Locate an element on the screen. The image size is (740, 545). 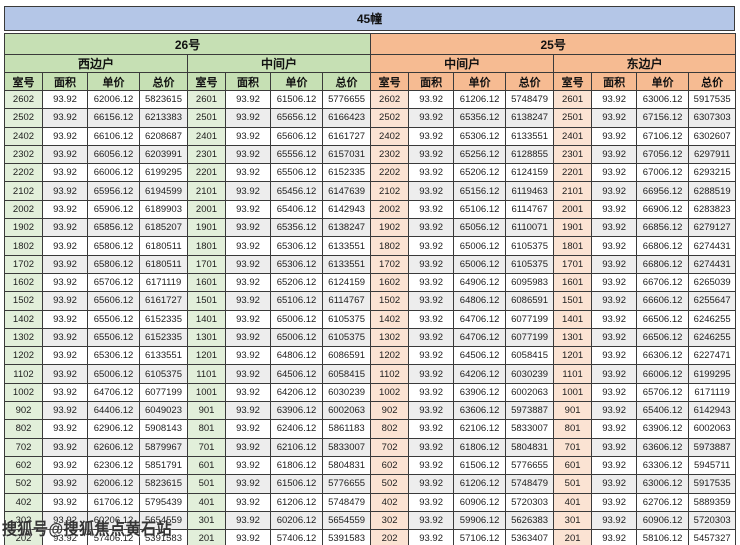
unit-price-cell: 66856.12 is located at coordinates (663, 228).